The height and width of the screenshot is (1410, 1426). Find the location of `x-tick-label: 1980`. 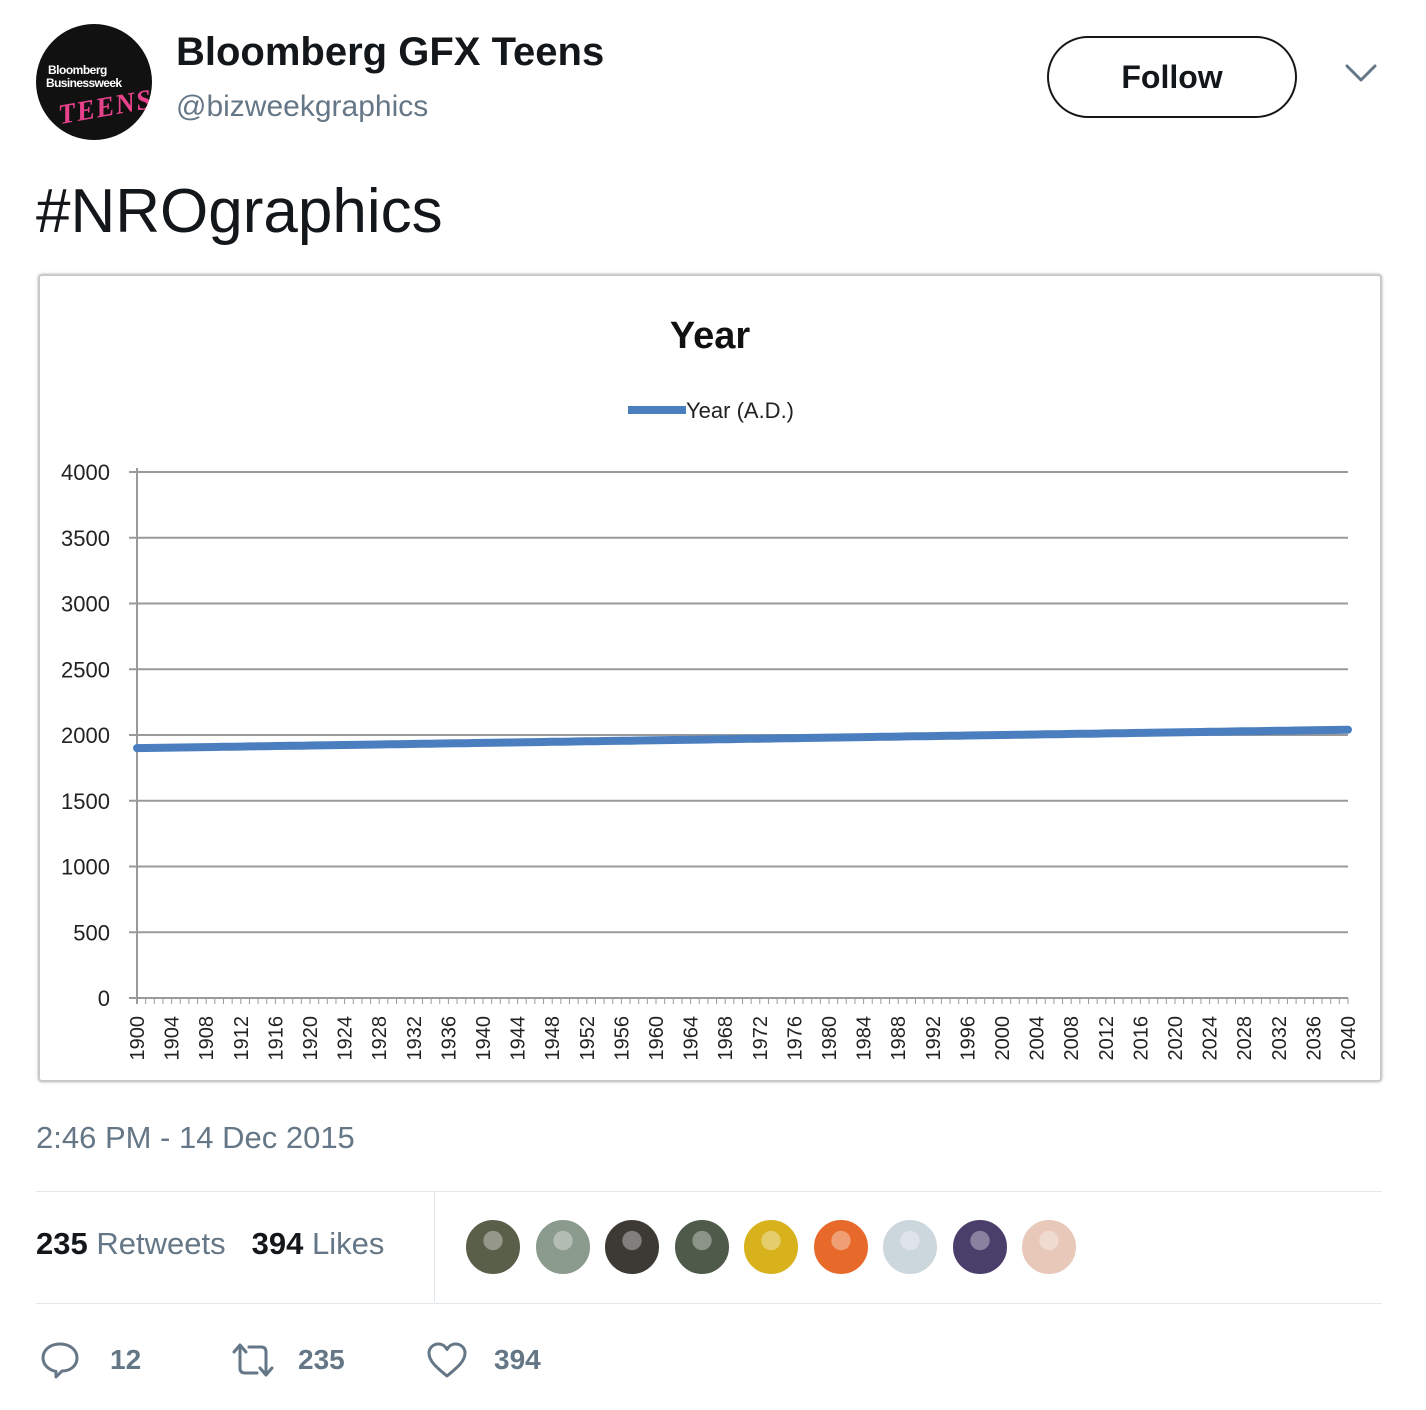

x-tick-label: 1980 is located at coordinates (830, 1038).